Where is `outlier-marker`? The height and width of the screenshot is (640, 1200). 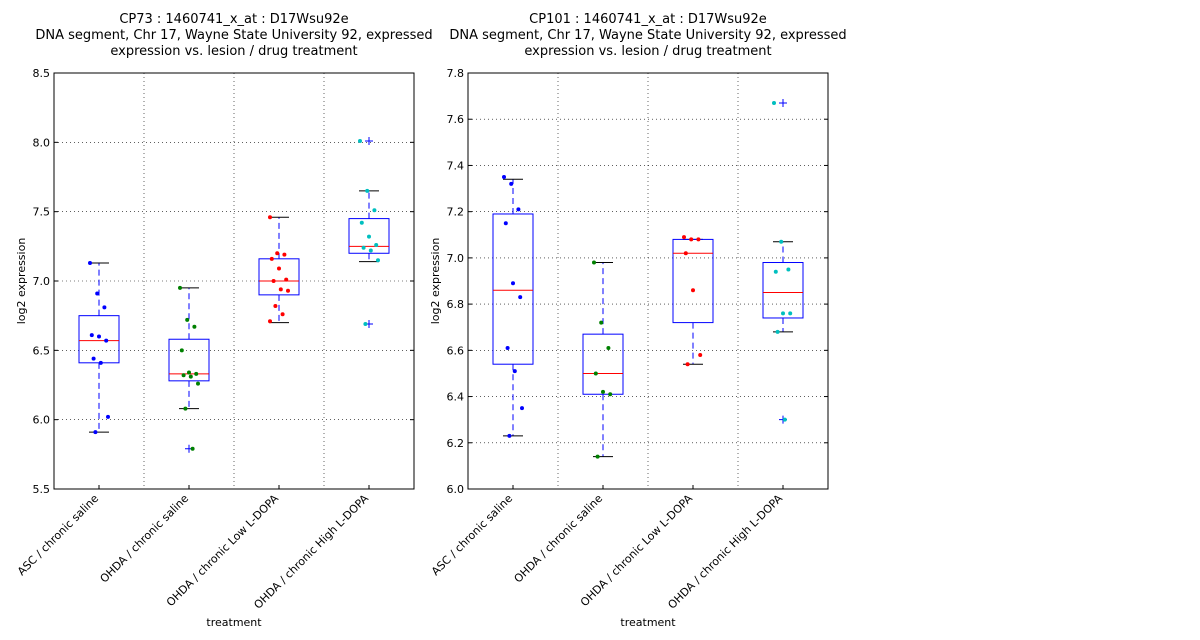
outlier-marker is located at coordinates (369, 140).